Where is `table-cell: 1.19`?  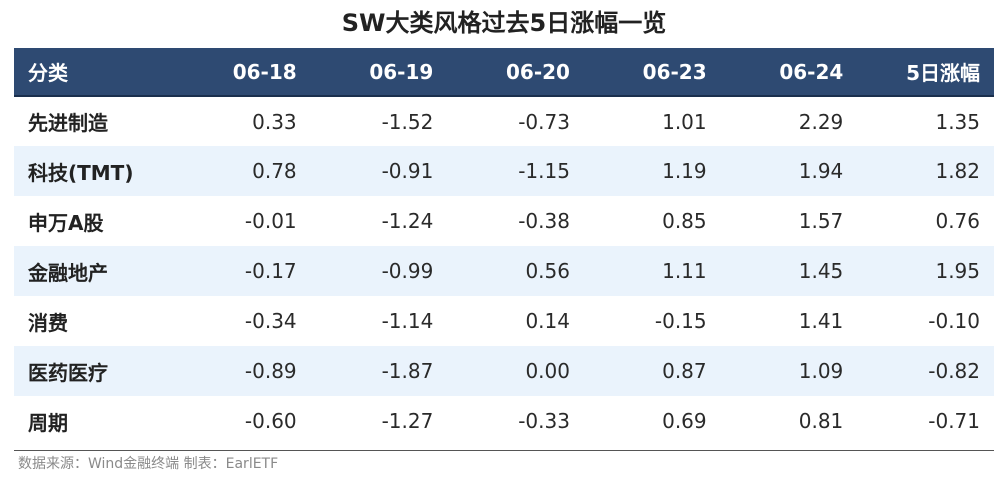
table-cell: 1.19 is located at coordinates (684, 171).